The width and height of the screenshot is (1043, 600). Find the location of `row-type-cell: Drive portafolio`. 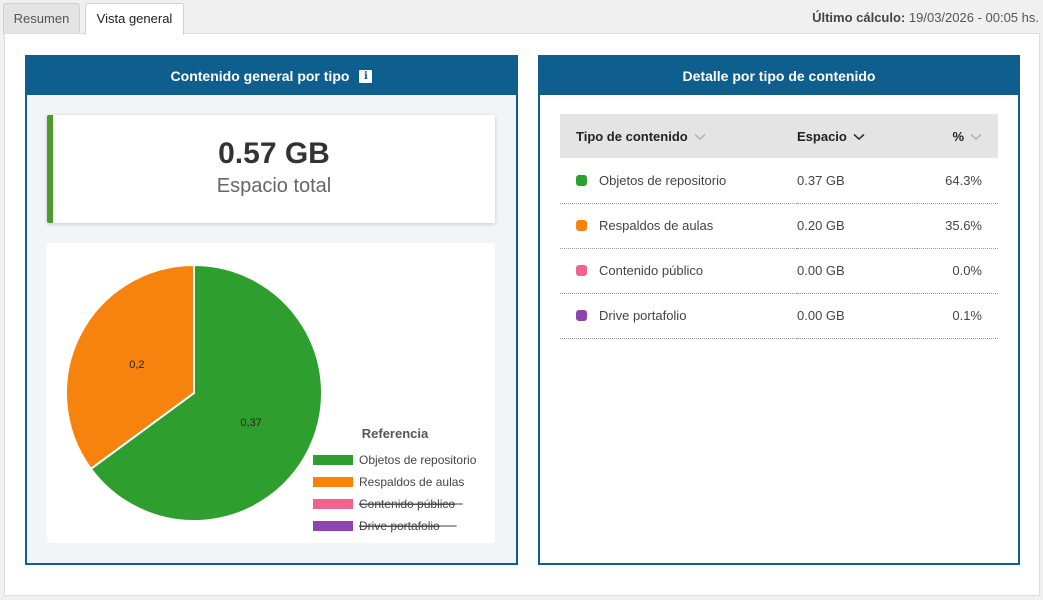

row-type-cell: Drive portafolio is located at coordinates (678, 316).